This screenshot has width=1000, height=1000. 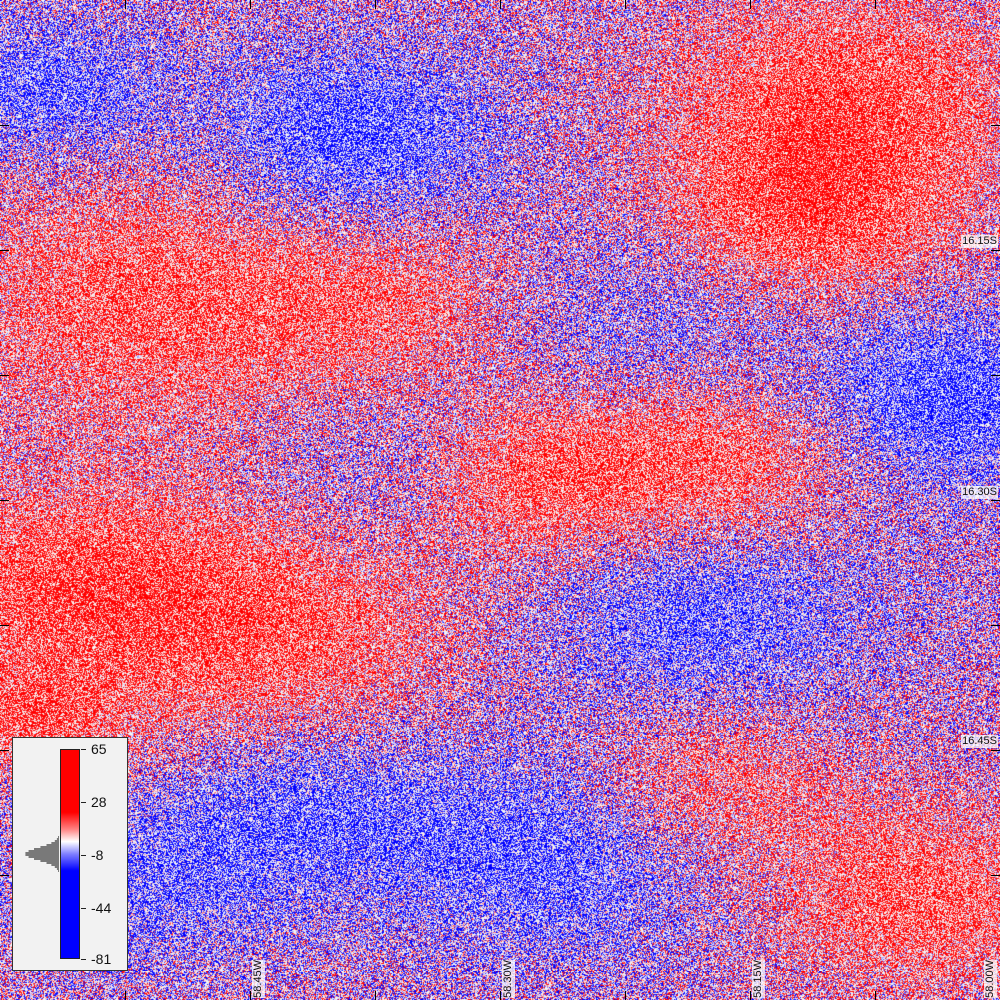 What do you see at coordinates (99, 802) in the screenshot?
I see `colorbar-label: 28` at bounding box center [99, 802].